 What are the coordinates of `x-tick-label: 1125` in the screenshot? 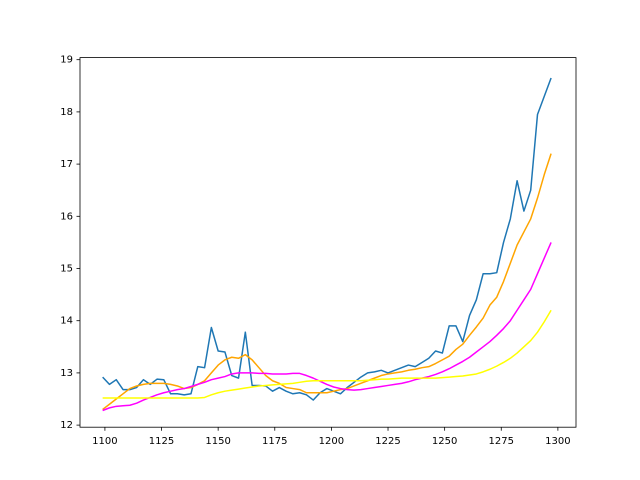 It's located at (161, 441).